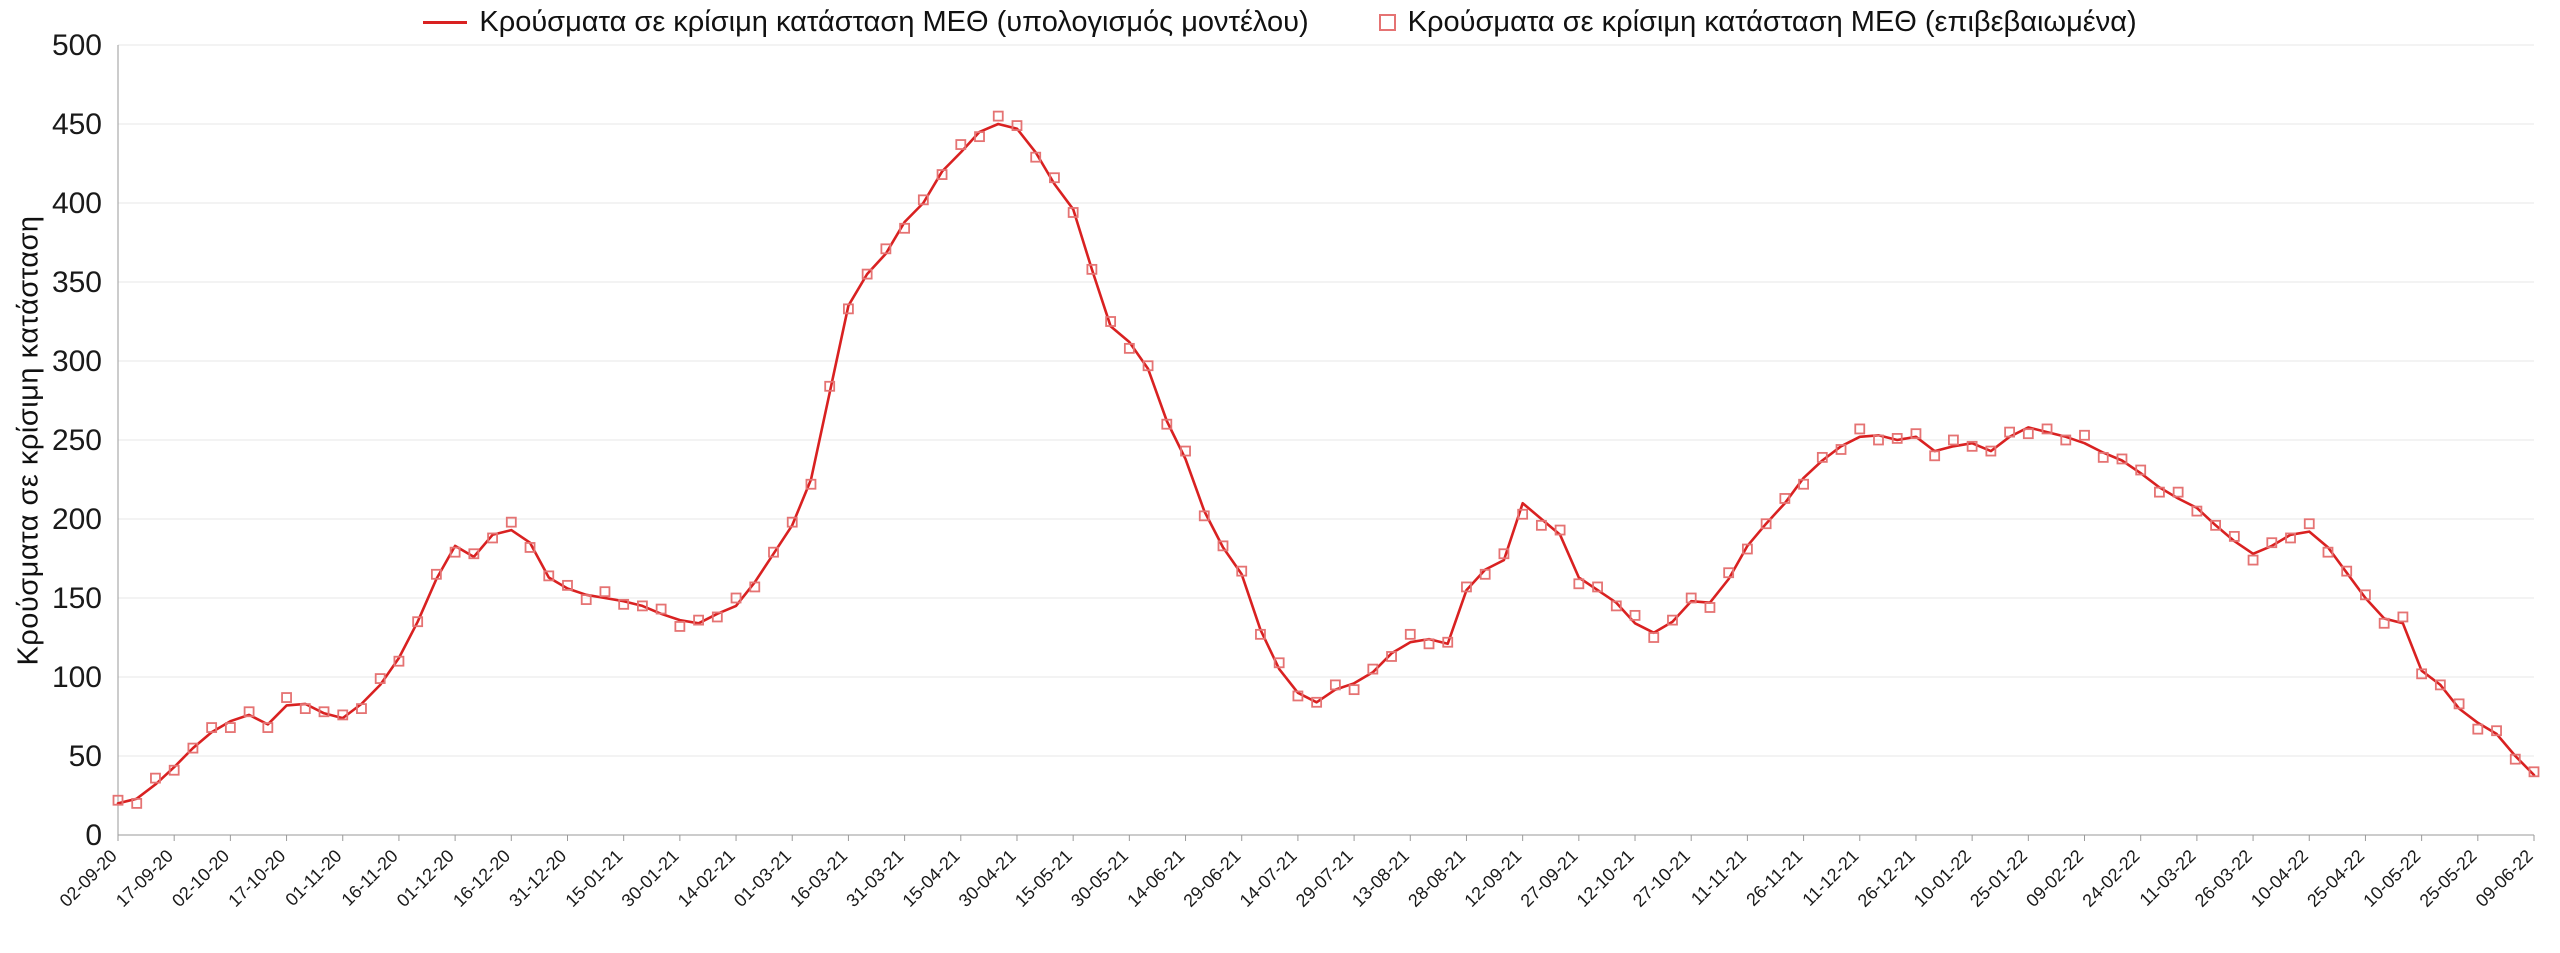 The image size is (2560, 953). Describe the element at coordinates (874, 878) in the screenshot. I see `x-tick-label: 31-03-21` at that location.